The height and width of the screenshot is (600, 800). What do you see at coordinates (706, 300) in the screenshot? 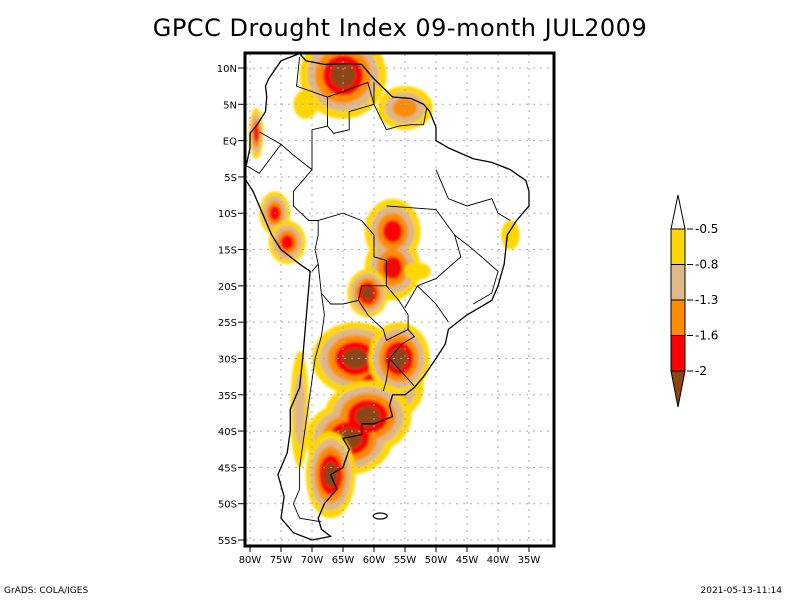
I see `colorbar-label: -1.3` at bounding box center [706, 300].